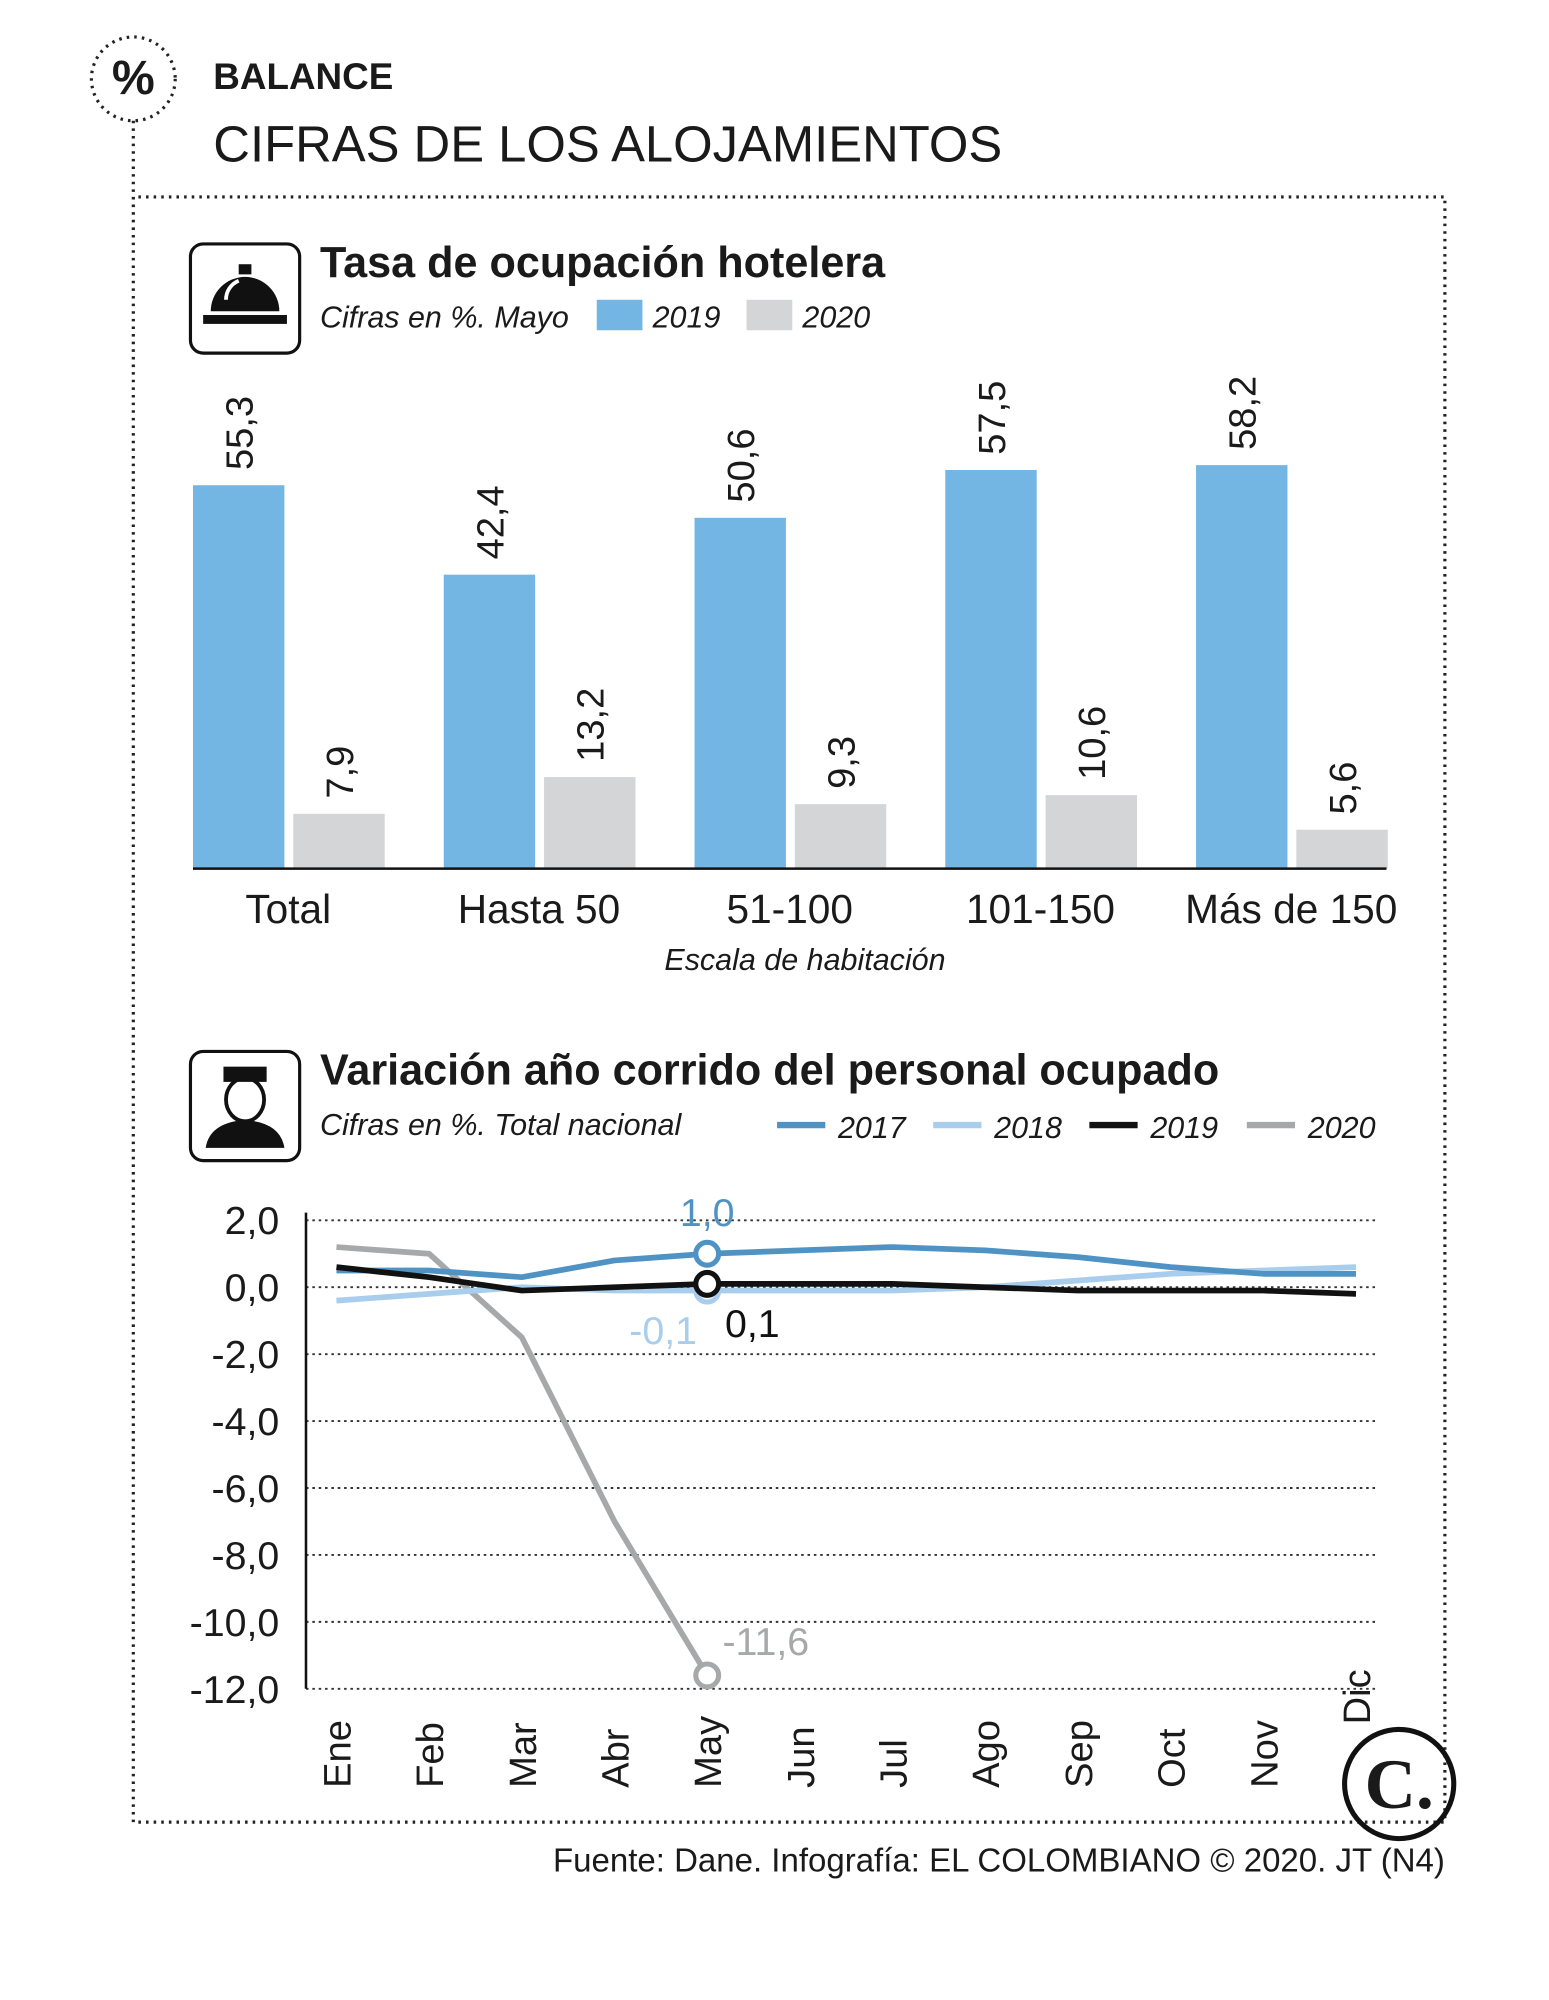 This screenshot has height=2000, width=1549. I want to click on x-tick-label: Hasta 50, so click(539, 909).